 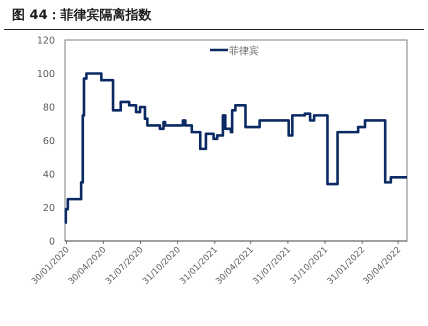 I want to click on y-tick-label: 40, so click(x=48, y=175).